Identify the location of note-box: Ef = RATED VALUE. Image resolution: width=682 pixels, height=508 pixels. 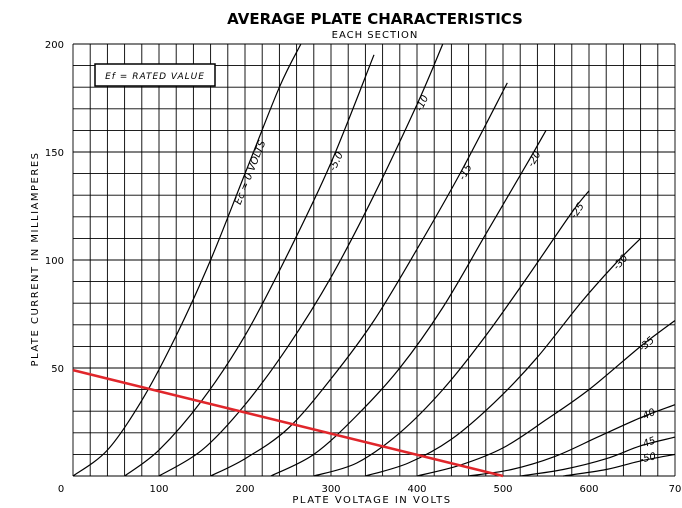
(155, 75).